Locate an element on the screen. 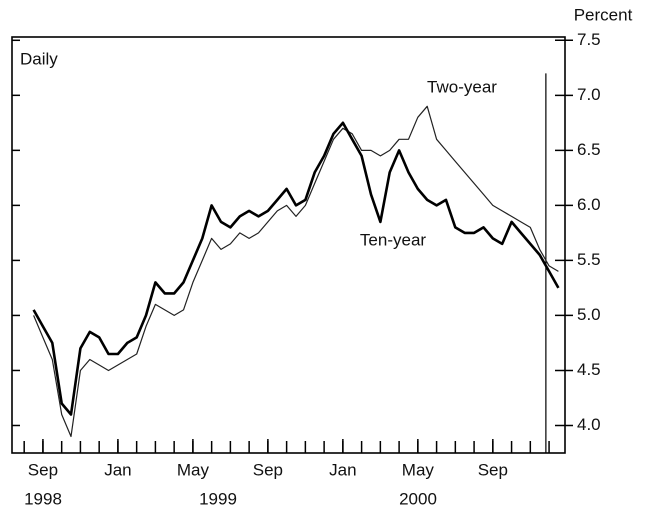 Image resolution: width=648 pixels, height=524 pixels. y-axis-label: Percent is located at coordinates (603, 14).